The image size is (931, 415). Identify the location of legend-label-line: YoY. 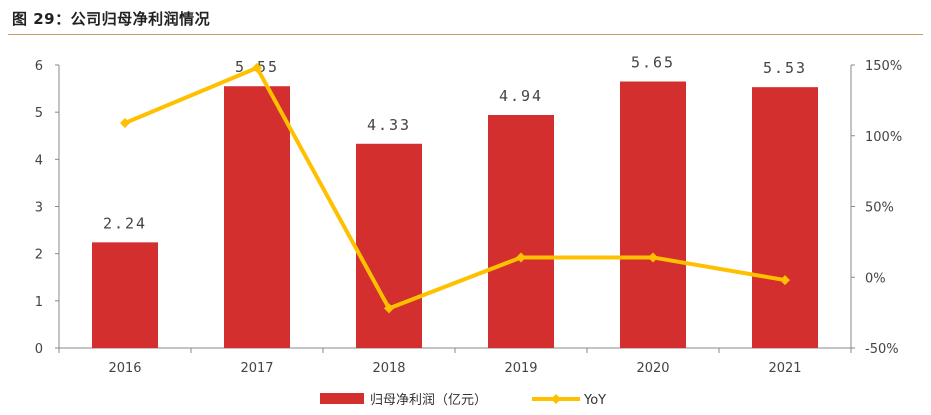
(594, 400).